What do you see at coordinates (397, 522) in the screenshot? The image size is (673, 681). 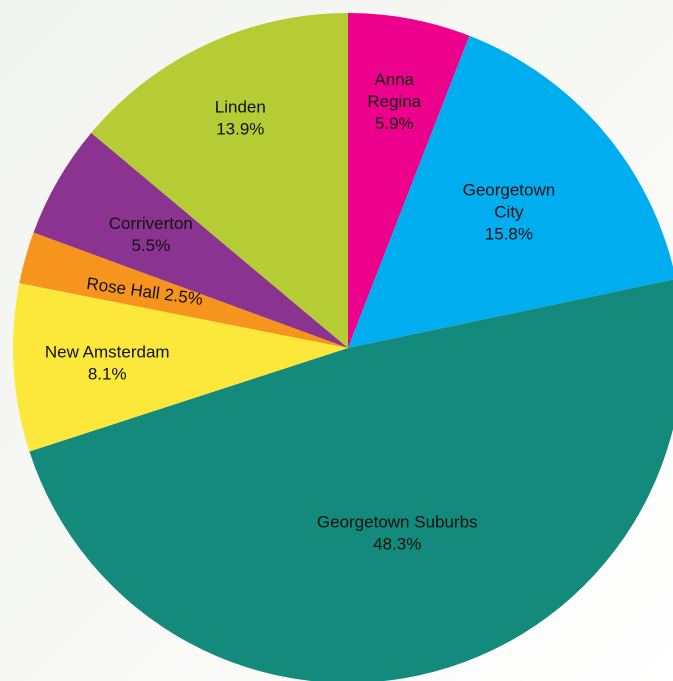 I see `pie-label-line: Georgetown Suburbs` at bounding box center [397, 522].